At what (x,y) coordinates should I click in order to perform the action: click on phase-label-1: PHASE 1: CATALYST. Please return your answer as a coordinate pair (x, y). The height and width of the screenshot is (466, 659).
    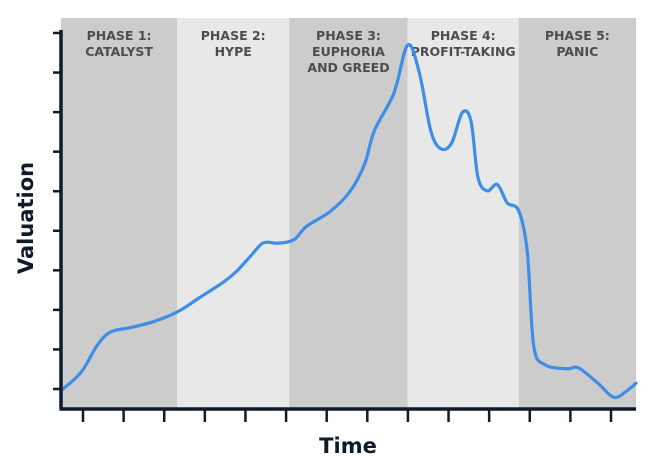
    Looking at the image, I should click on (119, 43).